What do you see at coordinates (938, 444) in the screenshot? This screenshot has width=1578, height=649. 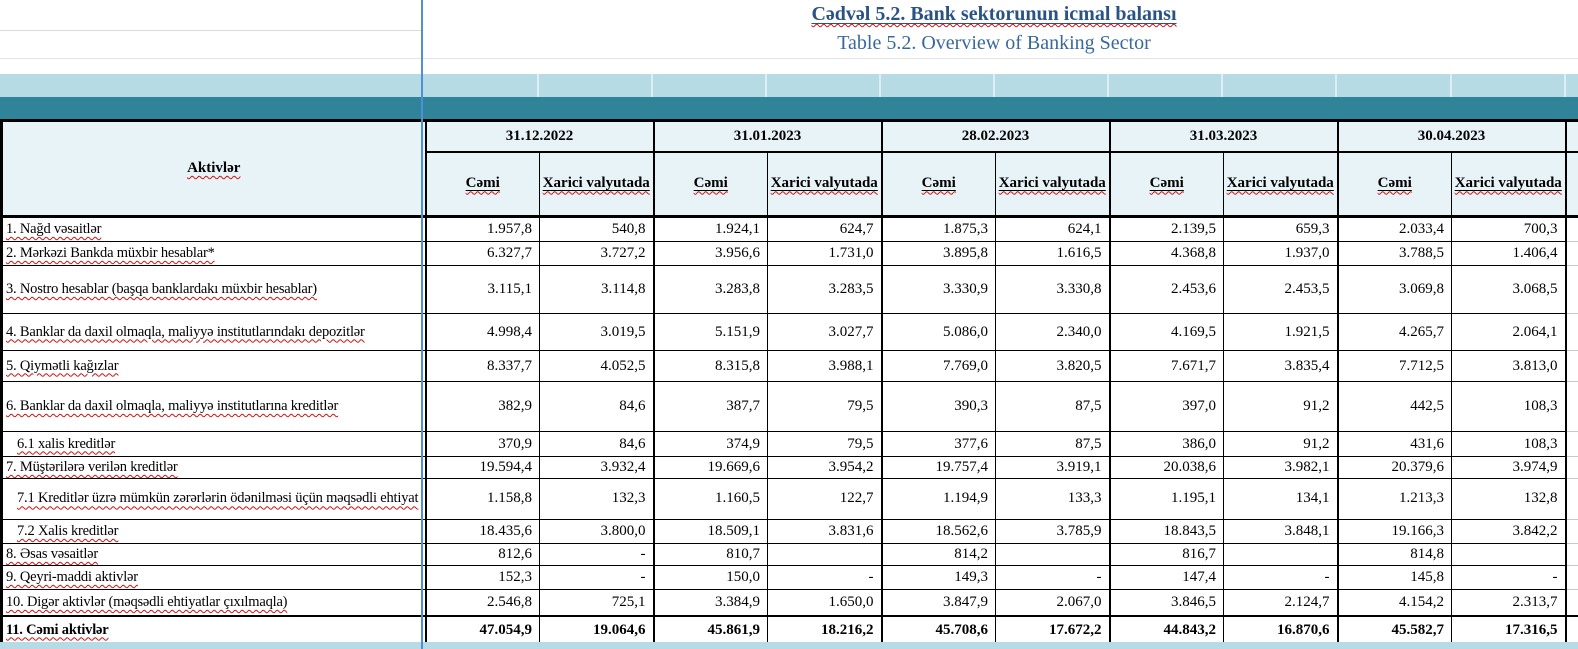 I see `cell-value: 377,6` at bounding box center [938, 444].